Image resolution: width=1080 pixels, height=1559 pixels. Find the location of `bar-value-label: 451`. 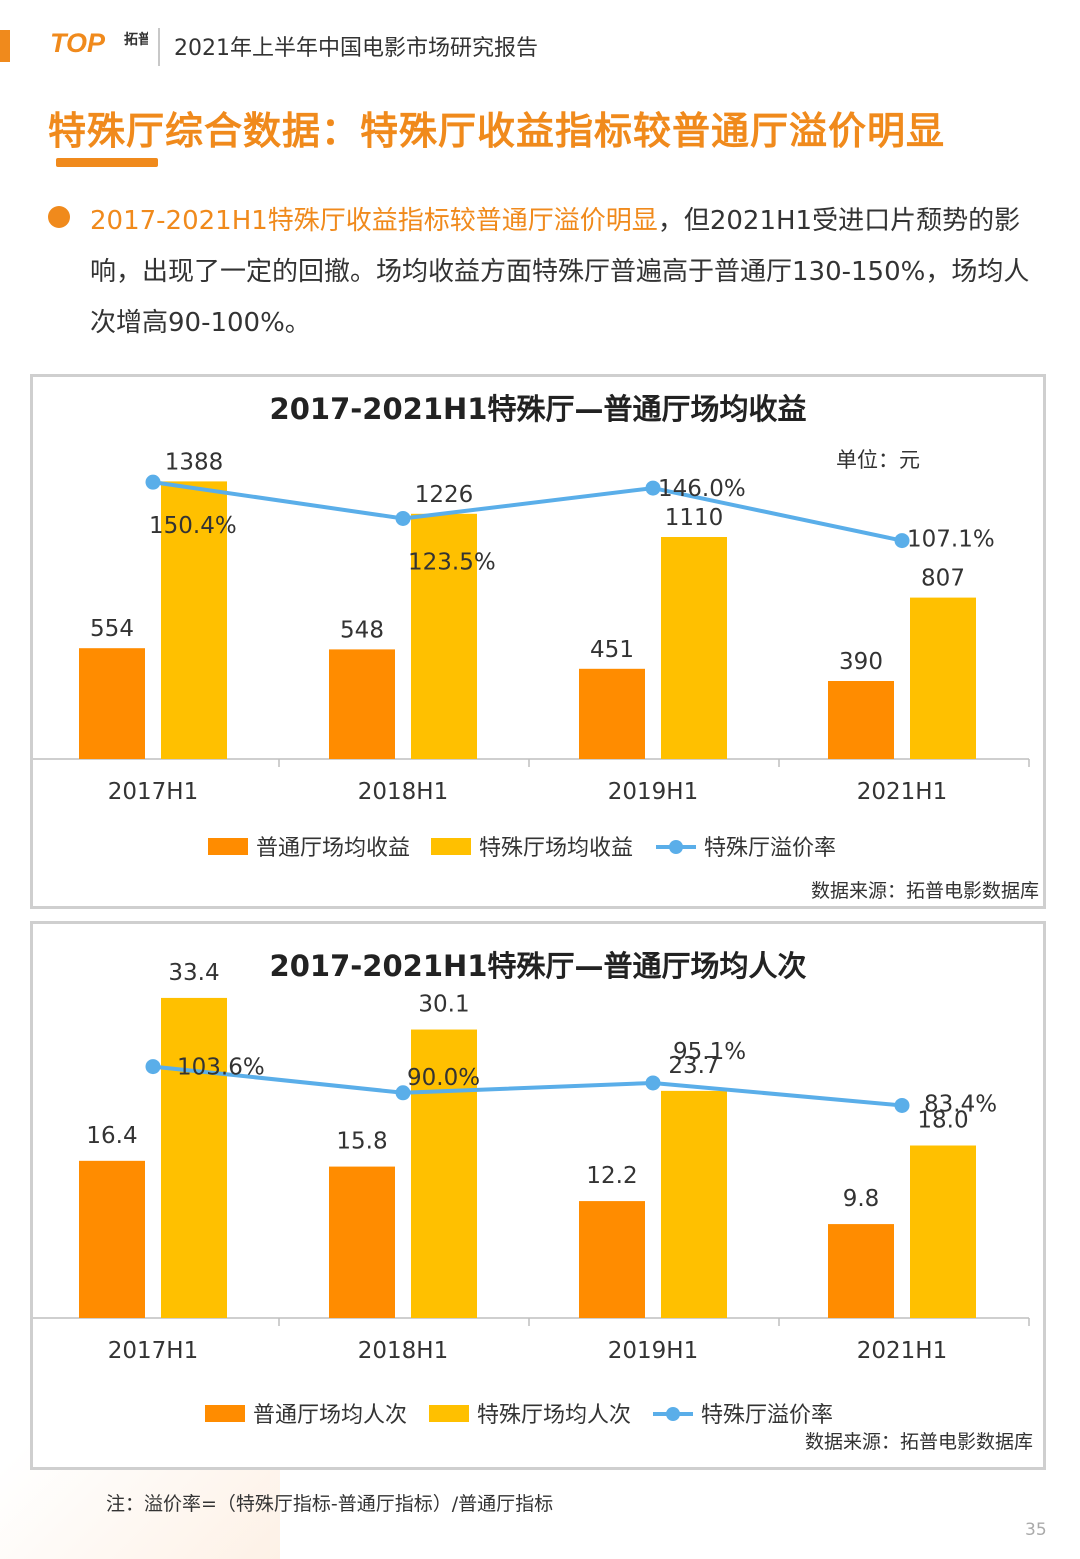

bar-value-label: 451 is located at coordinates (612, 650).